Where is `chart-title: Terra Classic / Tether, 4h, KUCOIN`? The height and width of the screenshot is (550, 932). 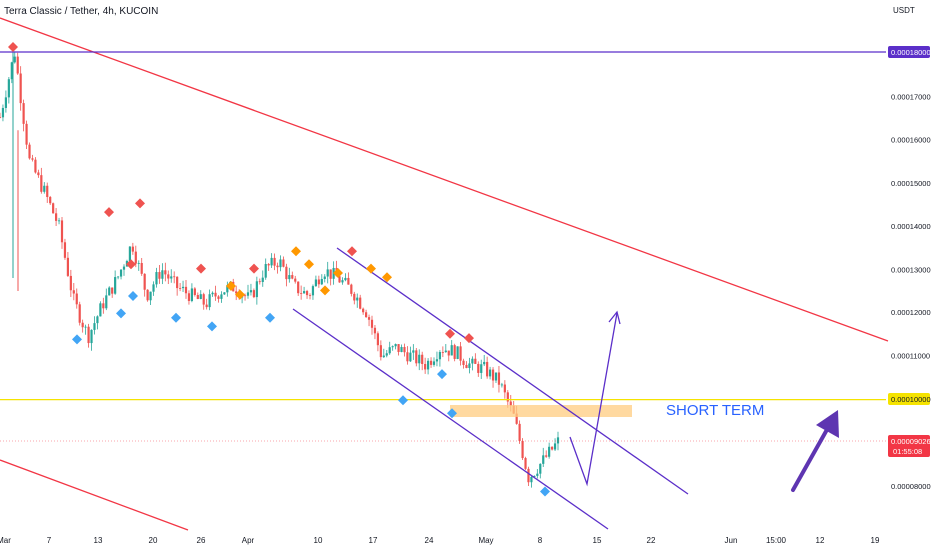 chart-title: Terra Classic / Tether, 4h, KUCOIN is located at coordinates (81, 11).